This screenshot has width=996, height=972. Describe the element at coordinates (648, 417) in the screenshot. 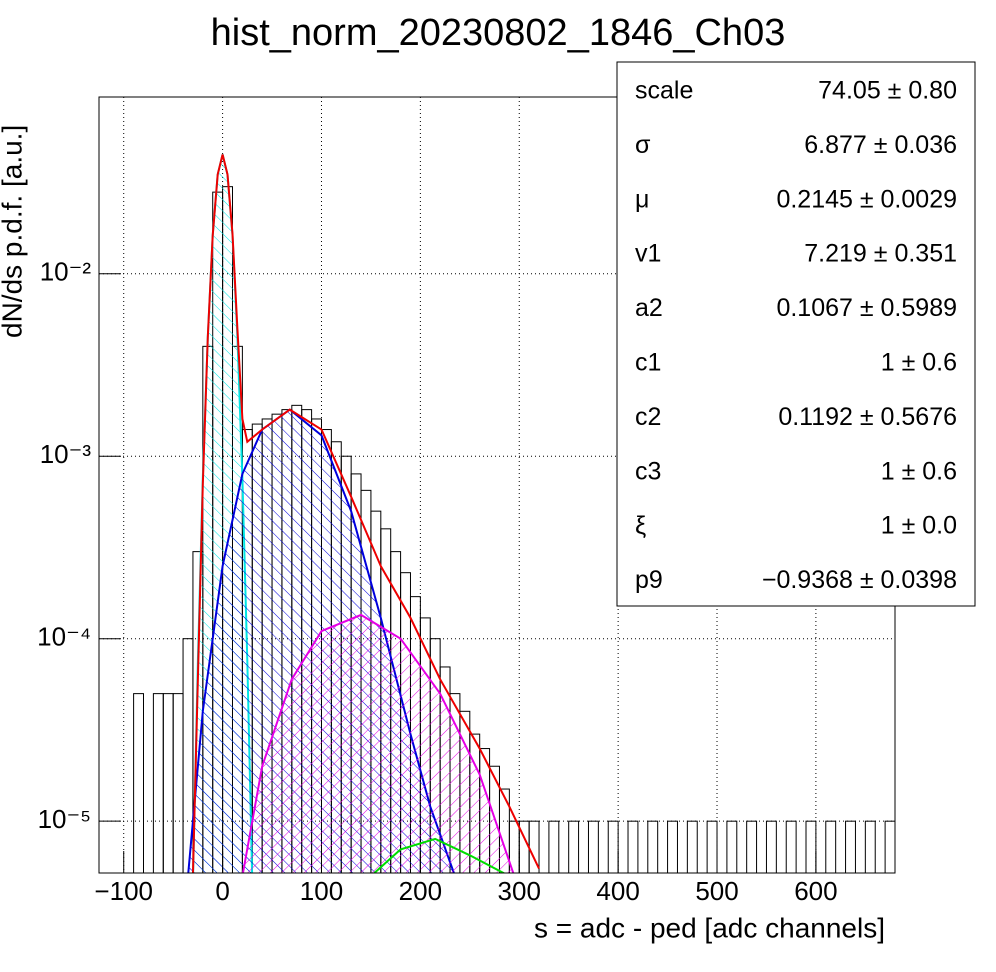

I see `stats-label: c2` at that location.